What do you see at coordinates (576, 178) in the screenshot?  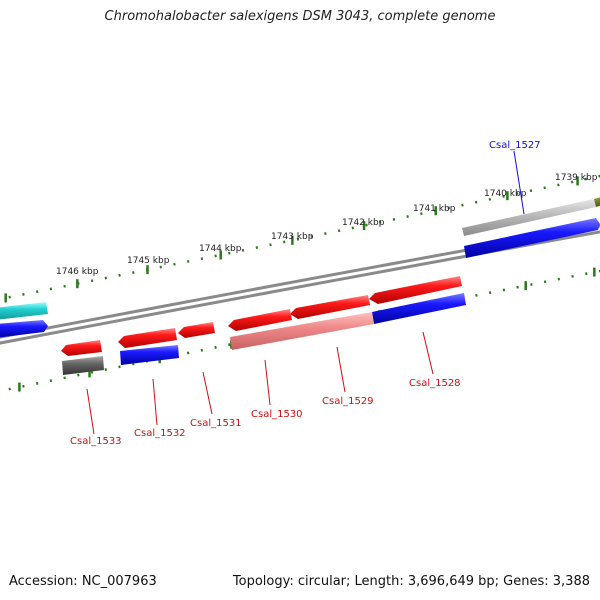 I see `scale-label-1739: 1739 kbp` at bounding box center [576, 178].